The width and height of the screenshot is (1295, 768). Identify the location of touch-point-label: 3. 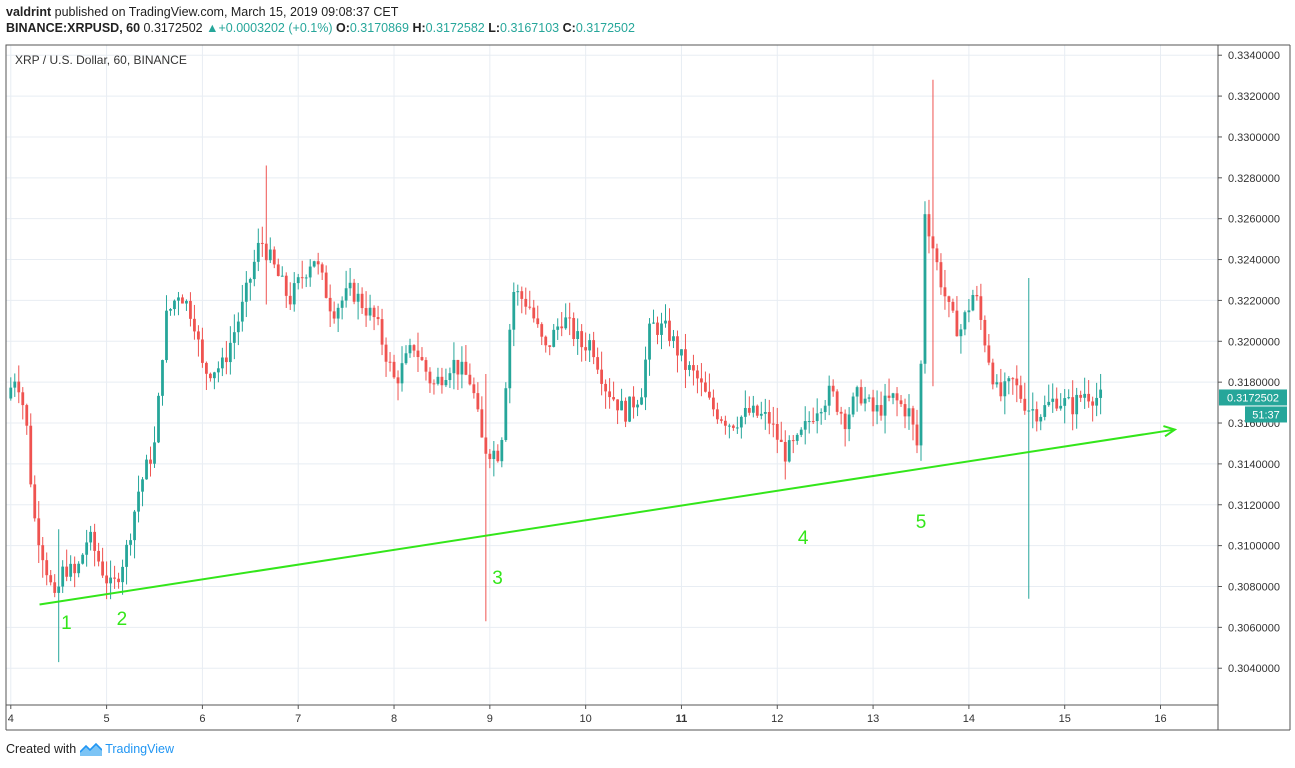
(497, 578).